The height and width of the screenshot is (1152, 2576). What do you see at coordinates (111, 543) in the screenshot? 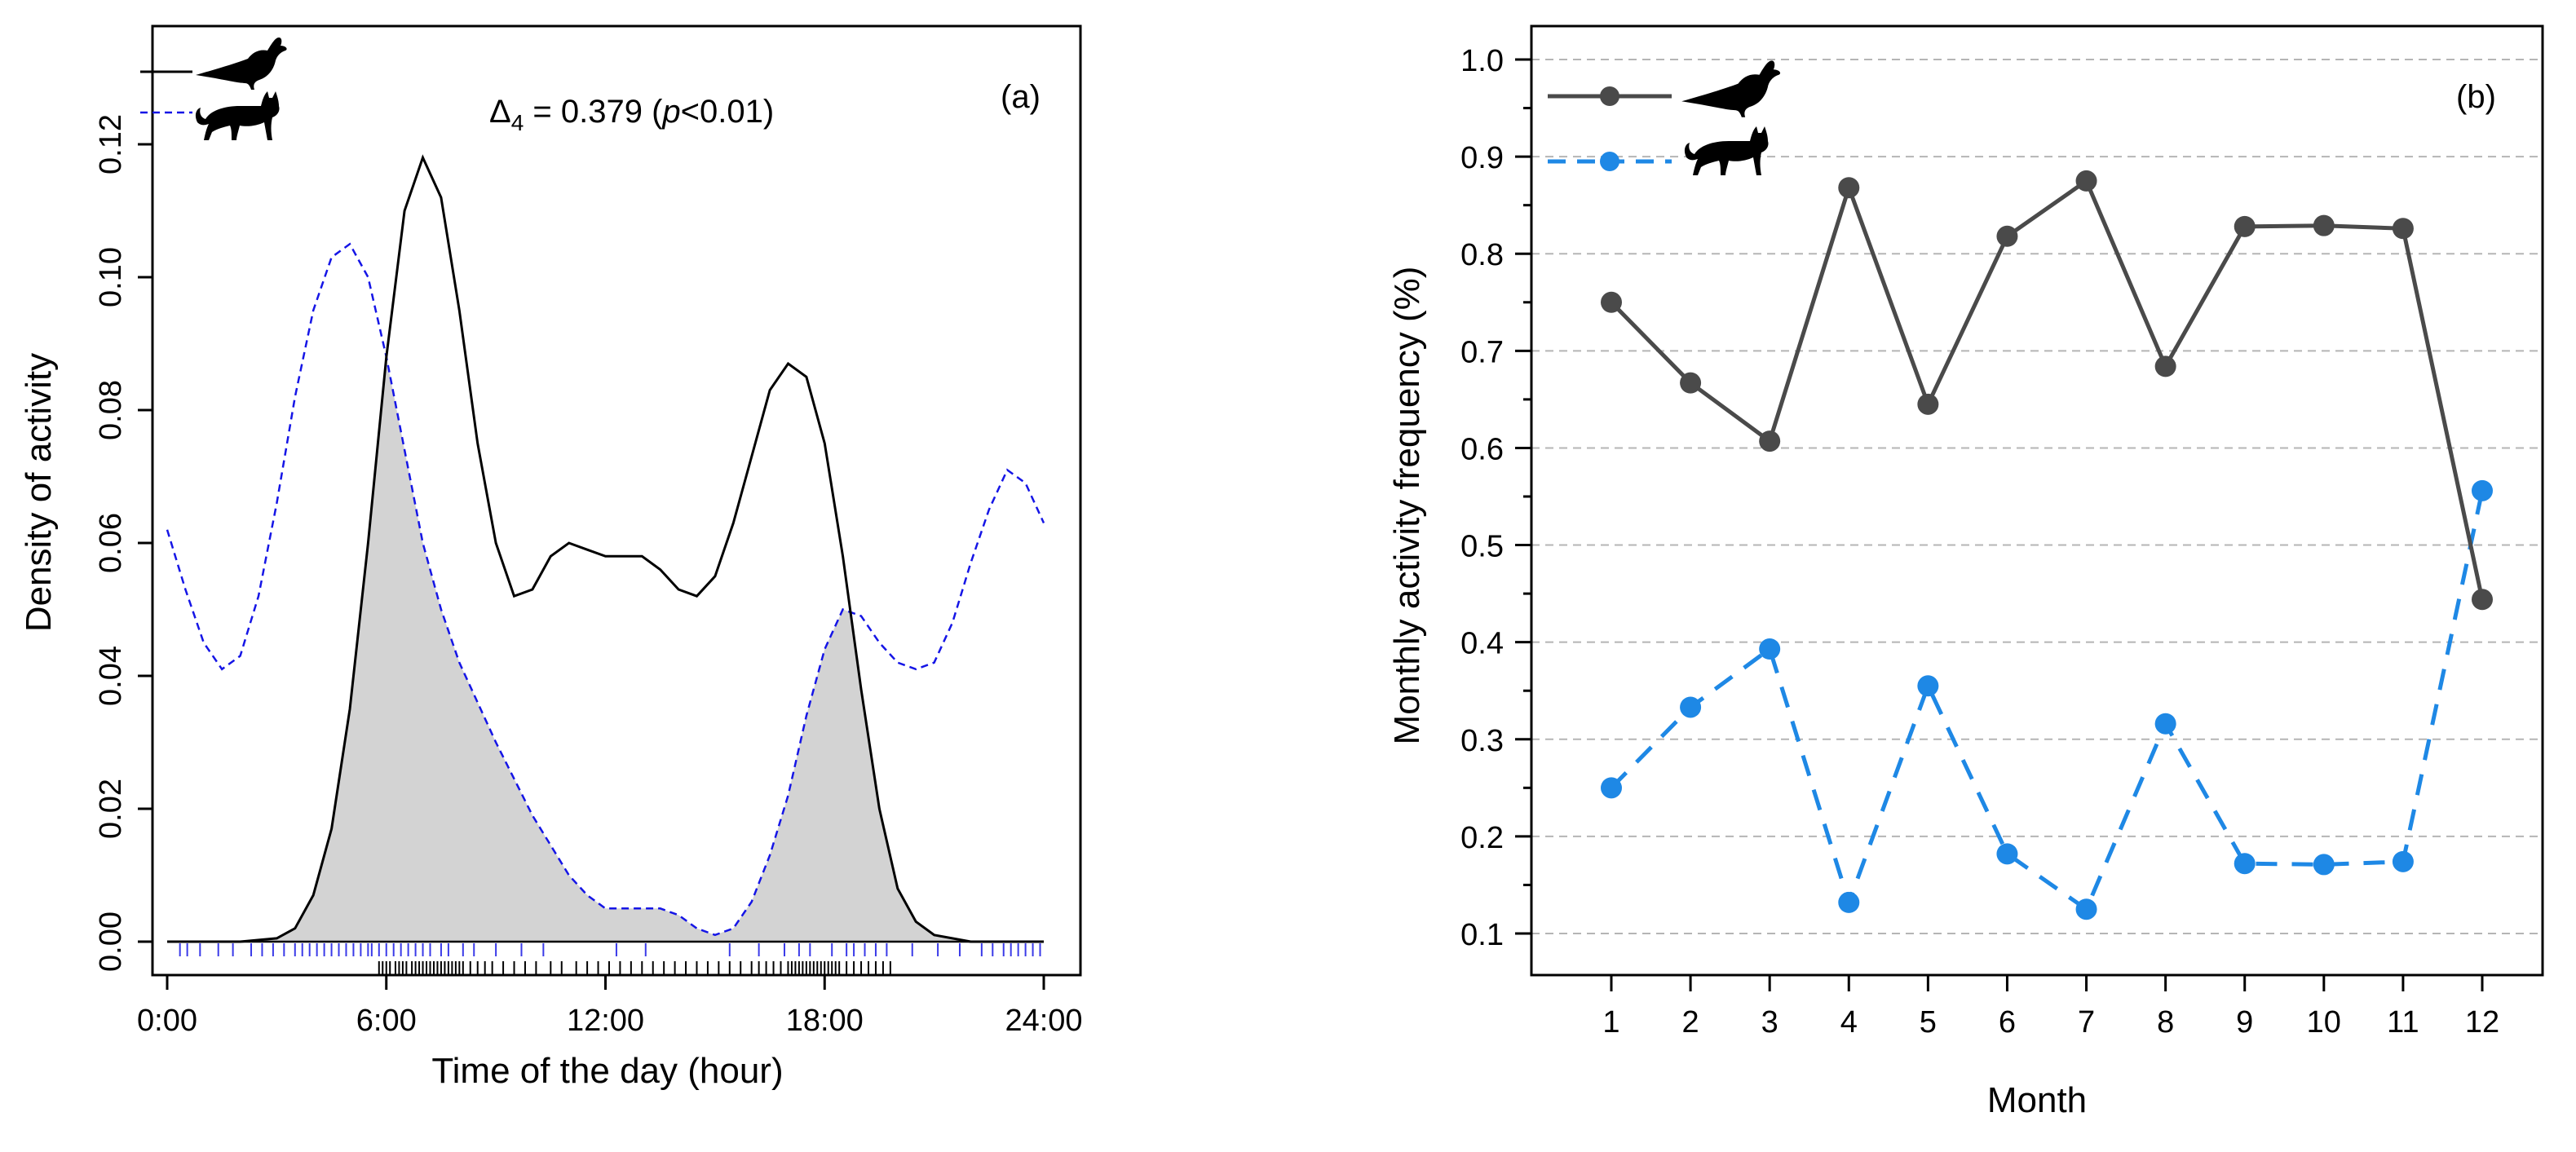
I see `y-tick-label: 0.06` at bounding box center [111, 543].